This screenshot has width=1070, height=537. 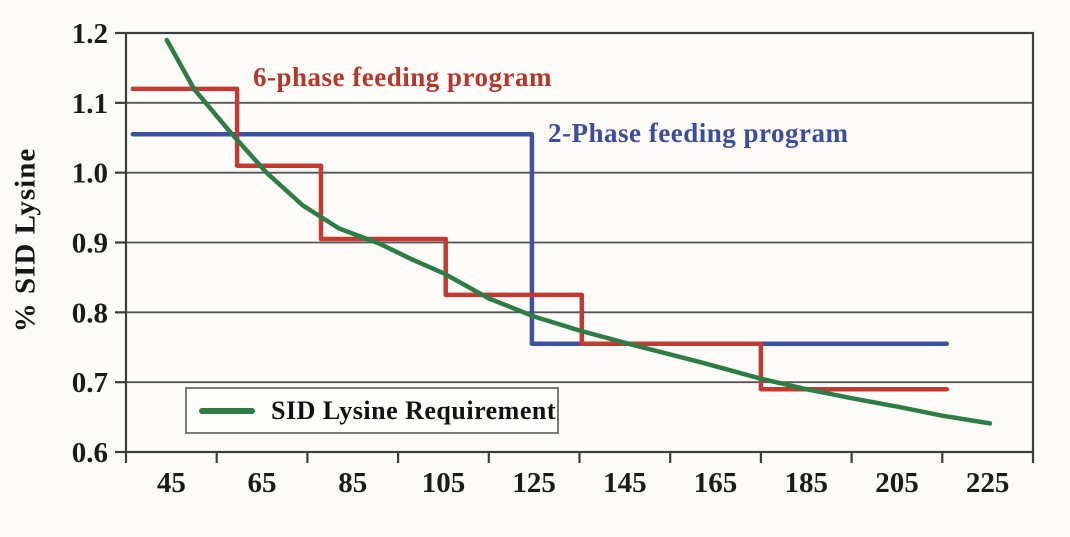 What do you see at coordinates (698, 133) in the screenshot?
I see `two-phase-annotation: 2-Phase feeding program` at bounding box center [698, 133].